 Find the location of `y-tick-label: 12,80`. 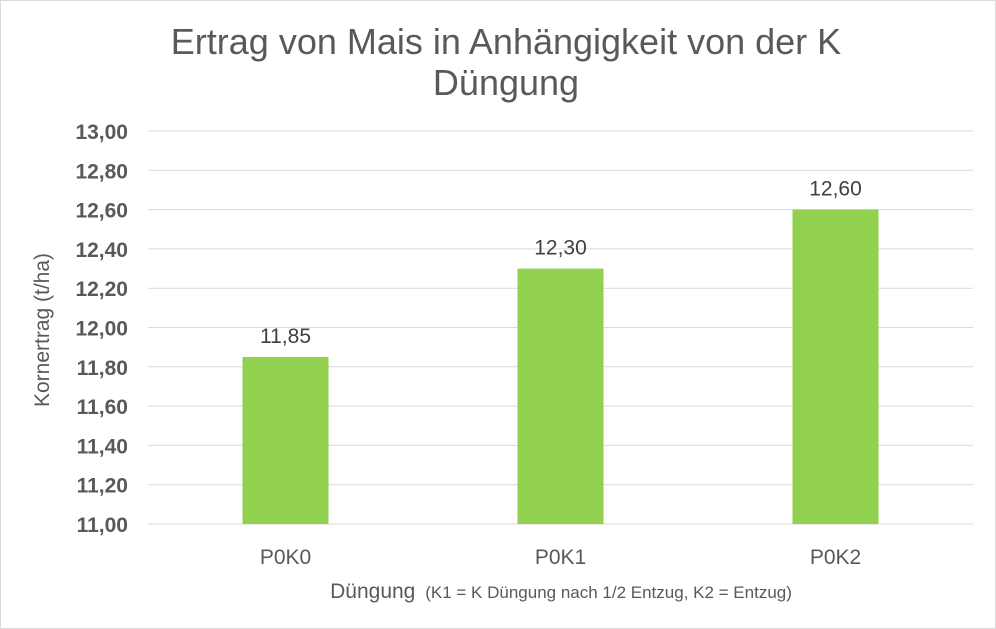

y-tick-label: 12,80 is located at coordinates (101, 171).